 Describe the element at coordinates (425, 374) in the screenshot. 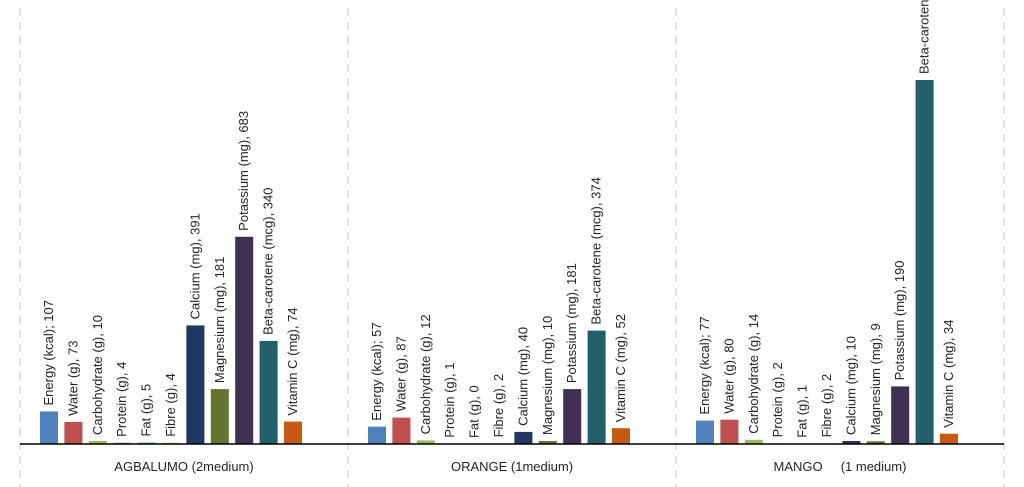

I see `data-label: Carbohydrate (g), 12` at that location.